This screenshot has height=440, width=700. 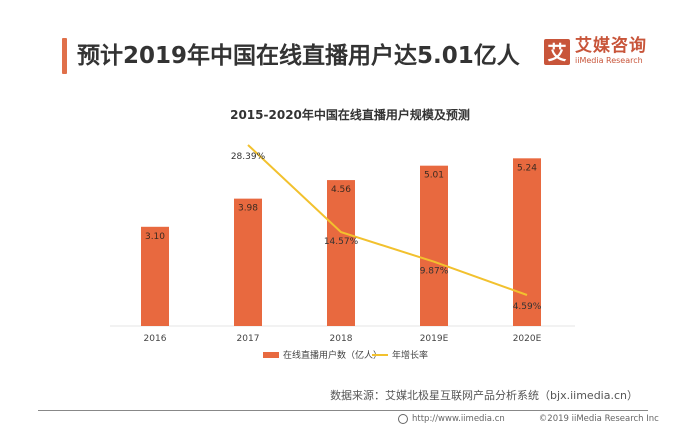 What do you see at coordinates (332, 355) in the screenshot?
I see `legend-label-bar: 在线直播用户数（亿人）` at bounding box center [332, 355].